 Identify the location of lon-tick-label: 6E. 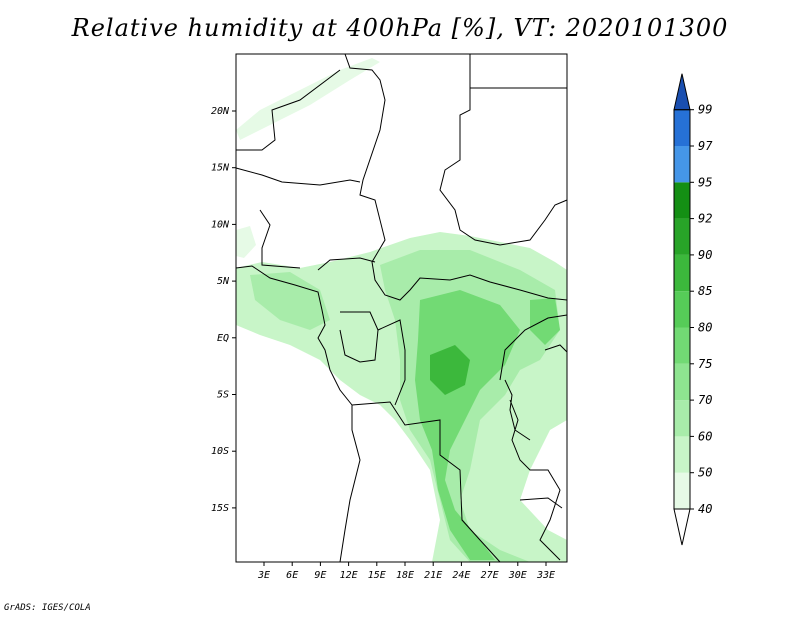
(292, 575).